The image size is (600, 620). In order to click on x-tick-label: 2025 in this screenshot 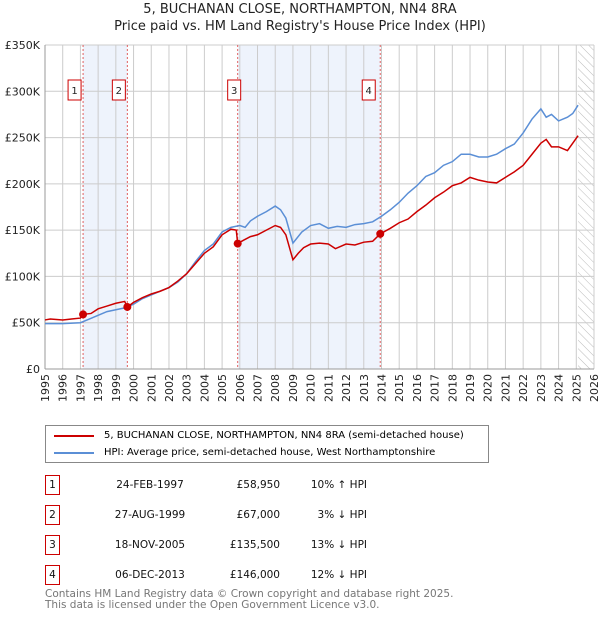, I will do `click(576, 388)`.